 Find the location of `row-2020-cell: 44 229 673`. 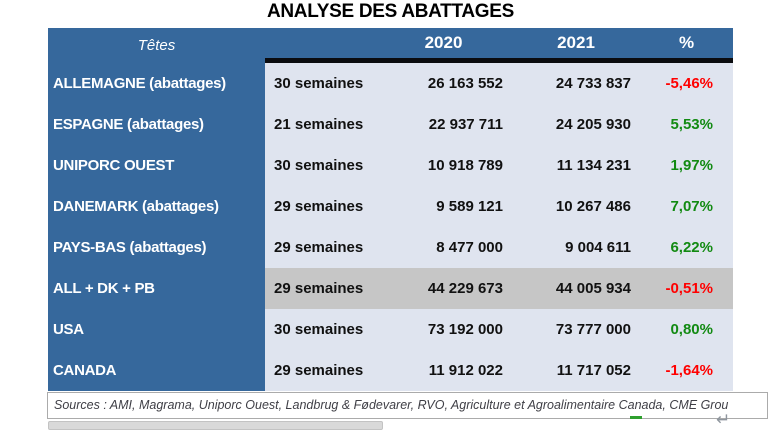

row-2020-cell: 44 229 673 is located at coordinates (465, 288).